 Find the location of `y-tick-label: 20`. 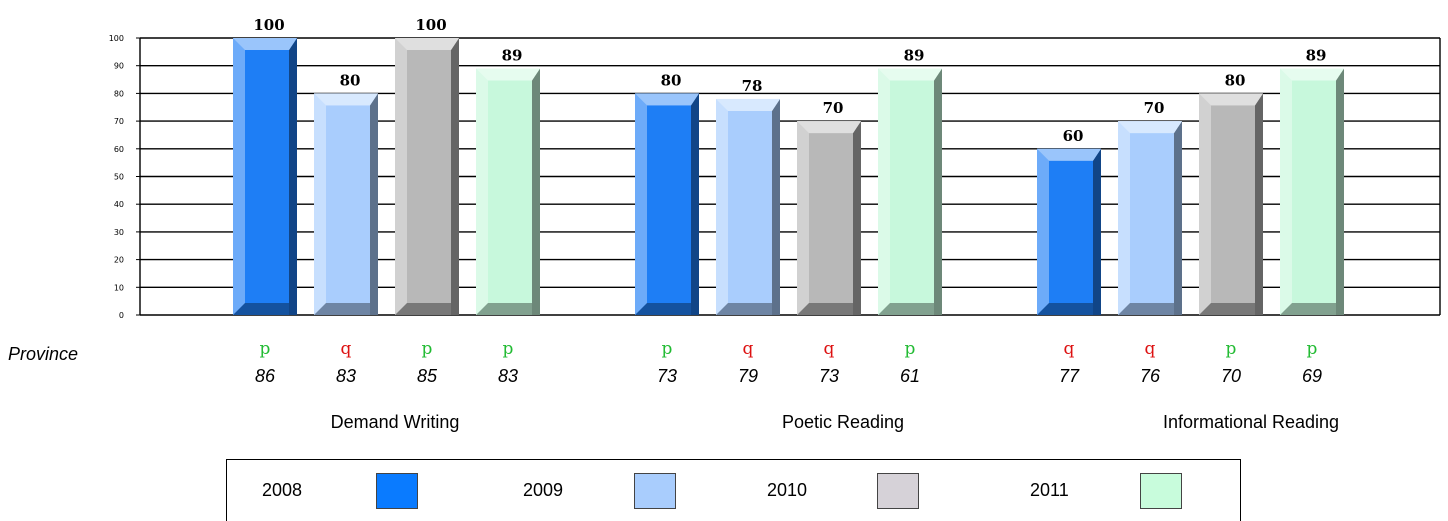

y-tick-label: 20 is located at coordinates (119, 260).